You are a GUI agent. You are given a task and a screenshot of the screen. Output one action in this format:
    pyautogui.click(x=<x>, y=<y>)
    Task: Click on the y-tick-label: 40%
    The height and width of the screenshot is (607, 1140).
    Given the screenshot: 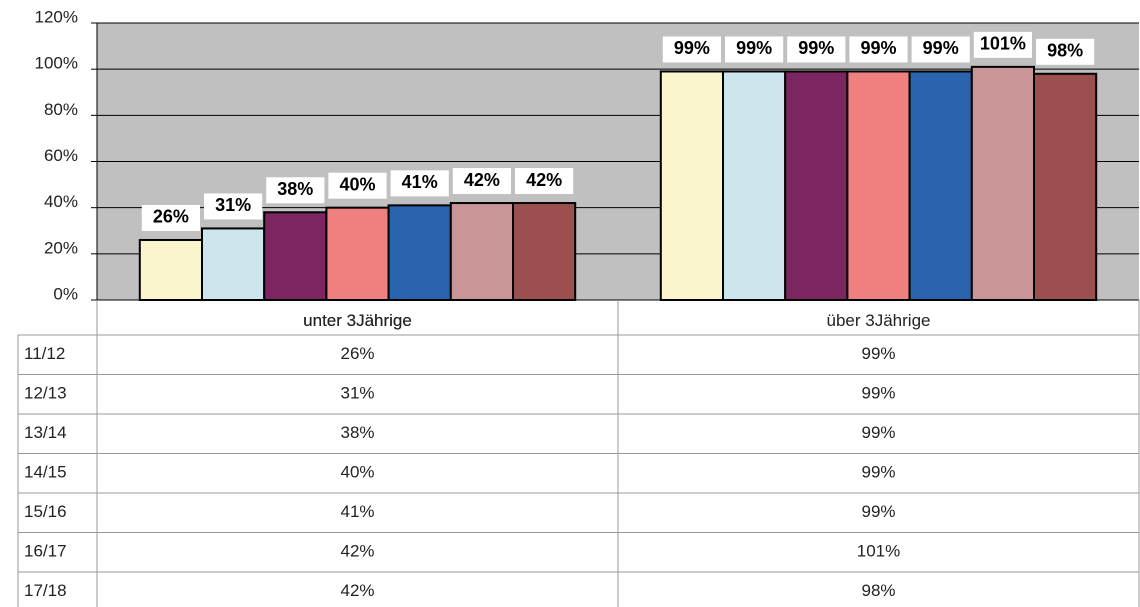 What is the action you would take?
    pyautogui.click(x=61, y=201)
    